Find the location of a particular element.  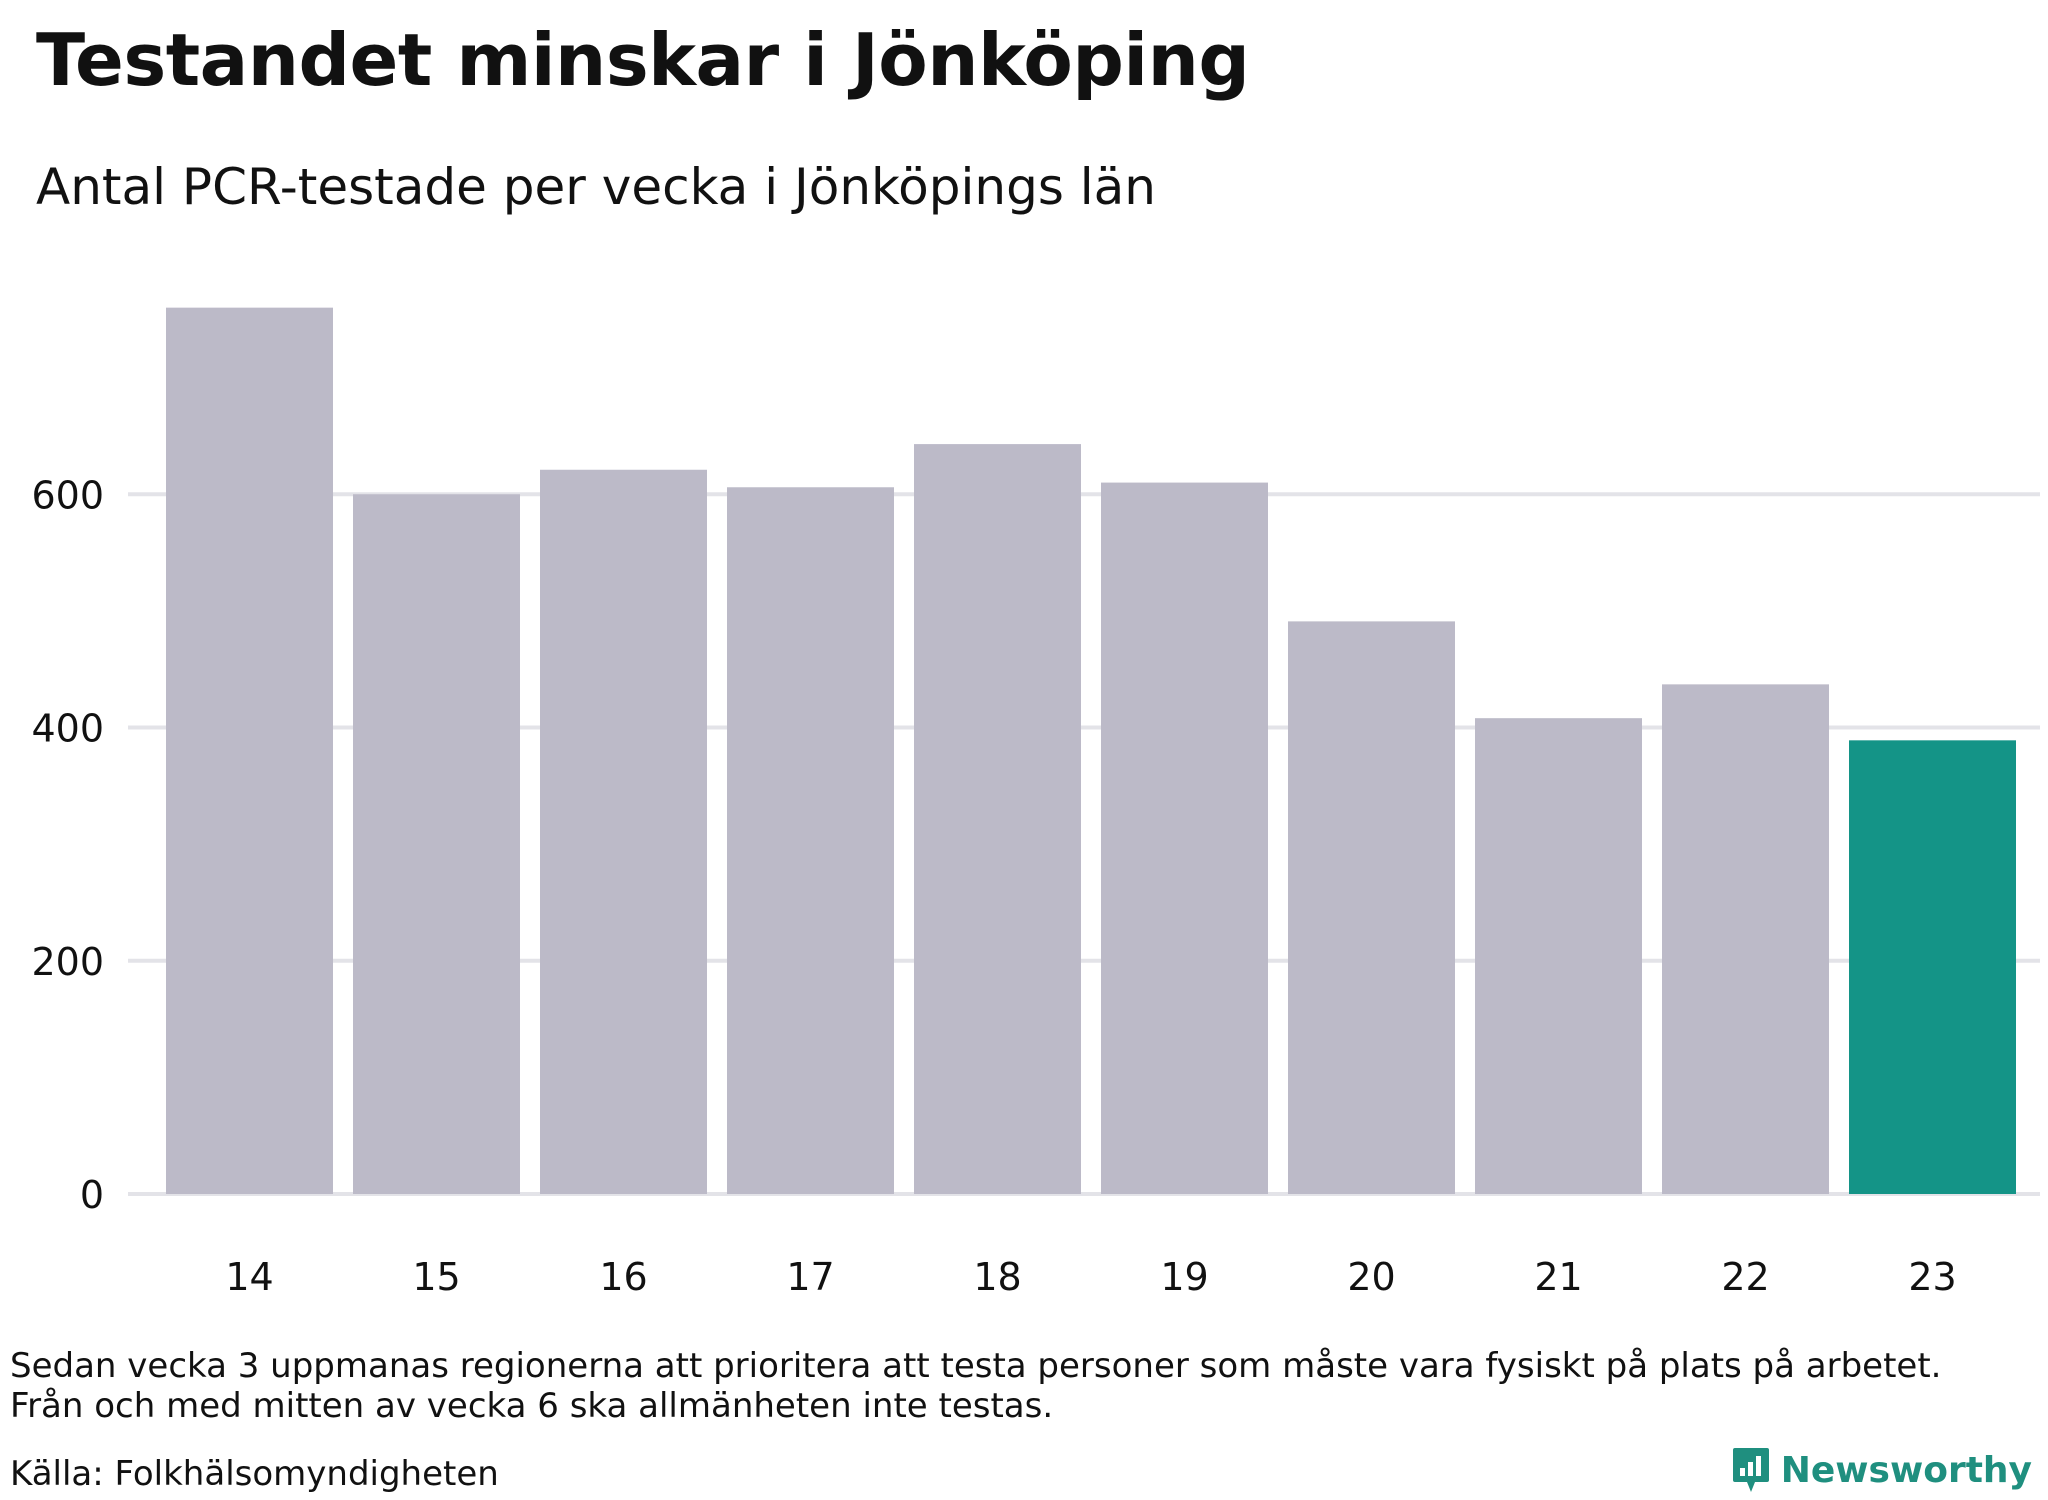

x-tick-label: 16 is located at coordinates (623, 1277).